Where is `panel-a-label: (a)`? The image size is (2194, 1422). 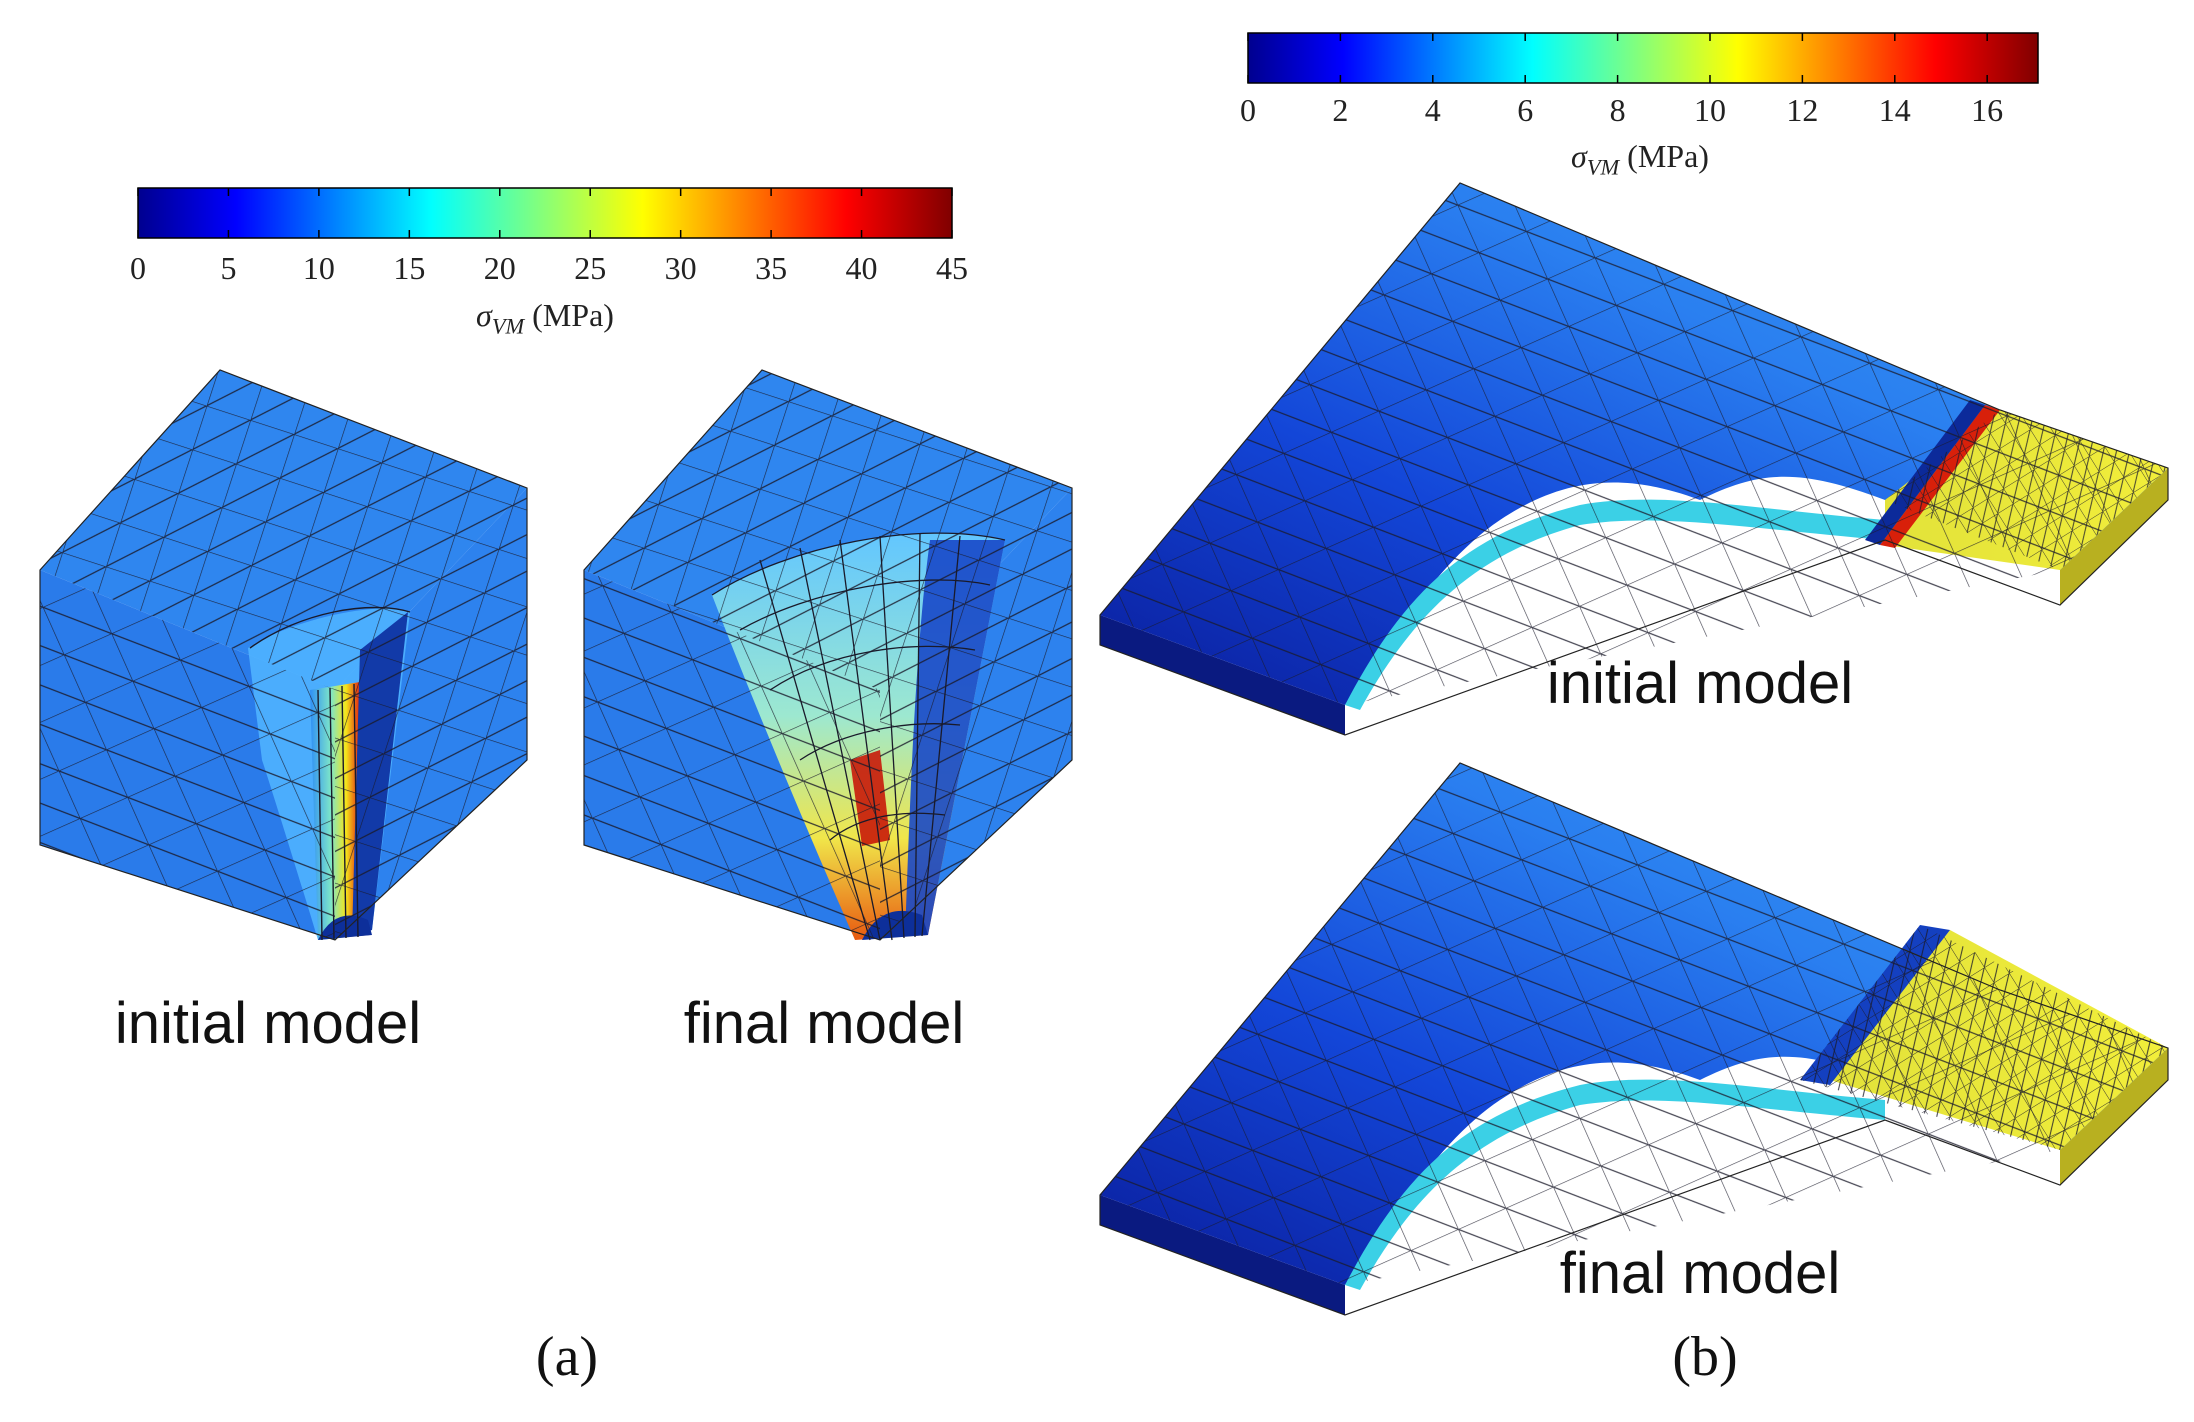 panel-a-label: (a) is located at coordinates (567, 1357).